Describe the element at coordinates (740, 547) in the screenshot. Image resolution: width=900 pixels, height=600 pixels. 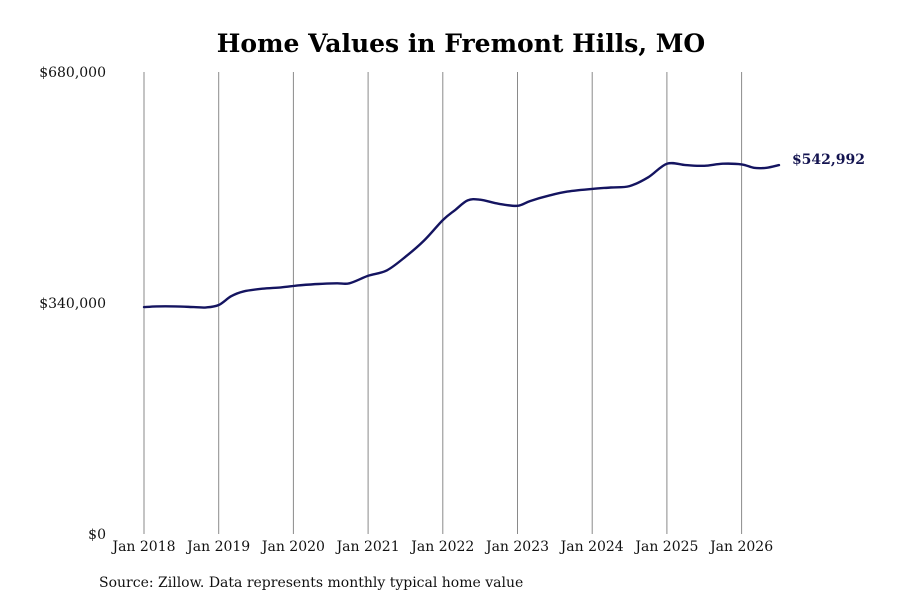
I see `x-tick-label: Jan 2026` at that location.